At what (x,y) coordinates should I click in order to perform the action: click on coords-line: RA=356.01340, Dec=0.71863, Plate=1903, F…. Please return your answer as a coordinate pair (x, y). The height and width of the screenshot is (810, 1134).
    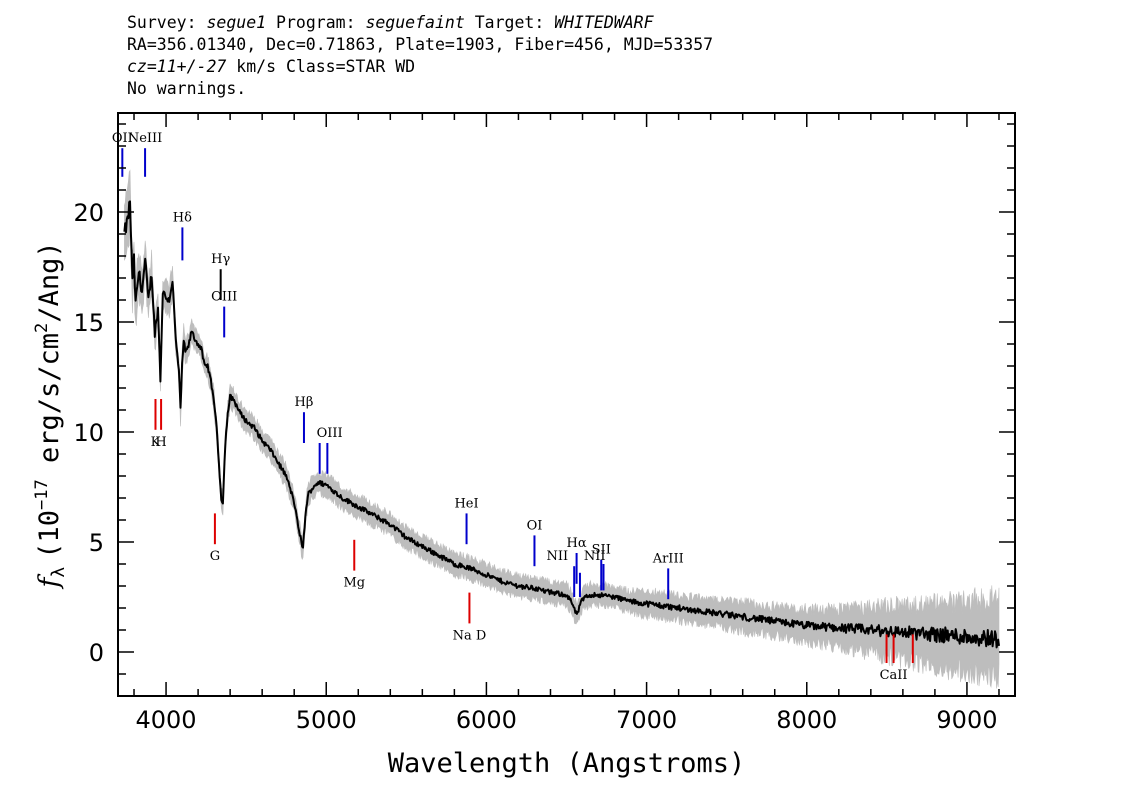
    Looking at the image, I should click on (420, 44).